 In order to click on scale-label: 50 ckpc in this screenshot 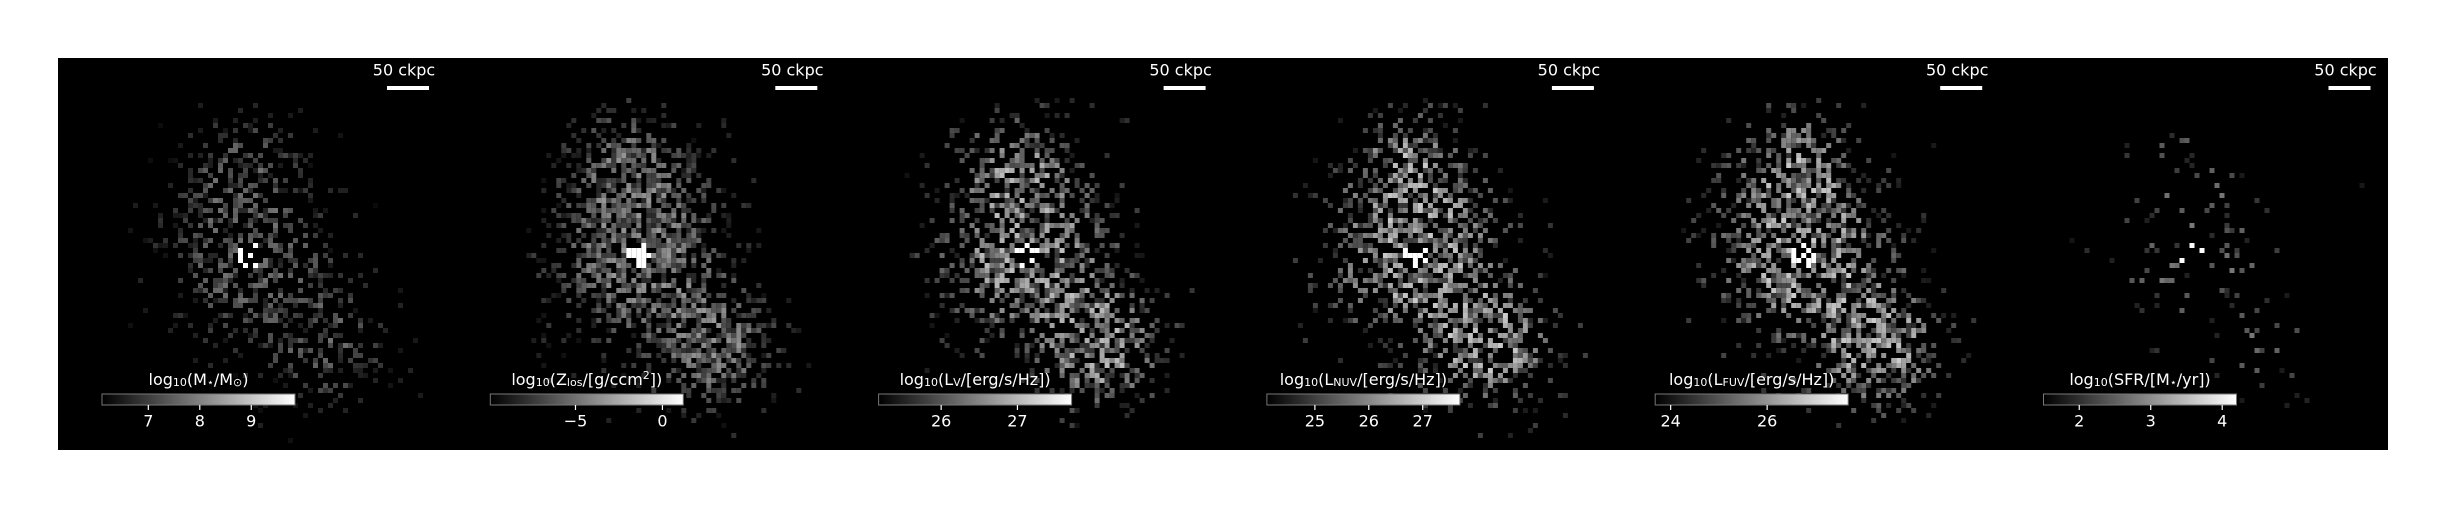, I will do `click(792, 70)`.